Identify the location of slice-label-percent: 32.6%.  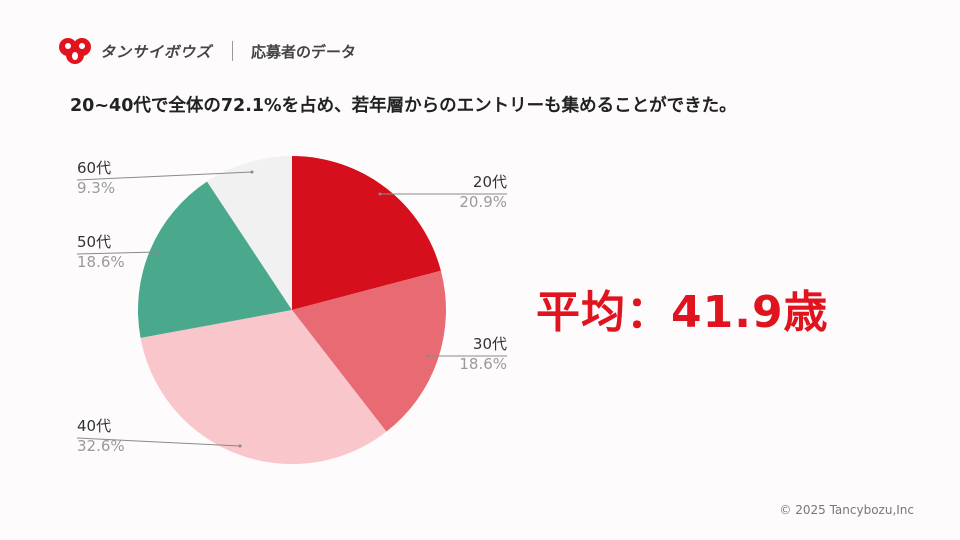
(101, 446).